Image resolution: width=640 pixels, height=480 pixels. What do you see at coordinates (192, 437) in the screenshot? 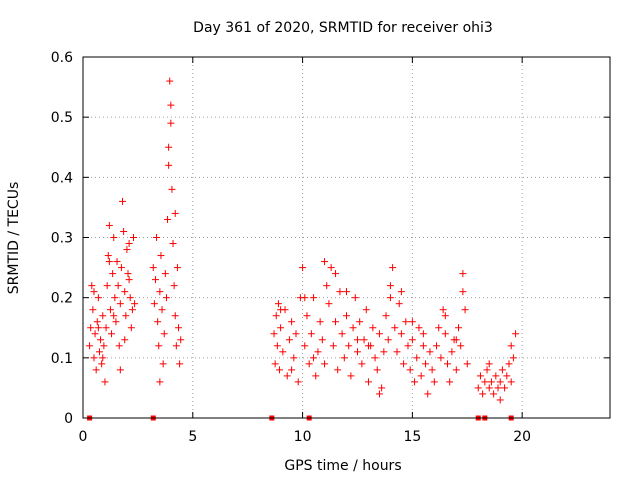
I see `x-tick-label: 5` at bounding box center [192, 437].